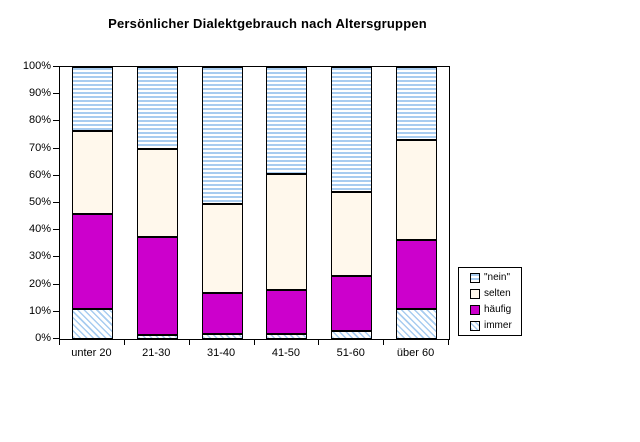 The height and width of the screenshot is (442, 640). What do you see at coordinates (91, 353) in the screenshot?
I see `x-category-label: unter 20` at bounding box center [91, 353].